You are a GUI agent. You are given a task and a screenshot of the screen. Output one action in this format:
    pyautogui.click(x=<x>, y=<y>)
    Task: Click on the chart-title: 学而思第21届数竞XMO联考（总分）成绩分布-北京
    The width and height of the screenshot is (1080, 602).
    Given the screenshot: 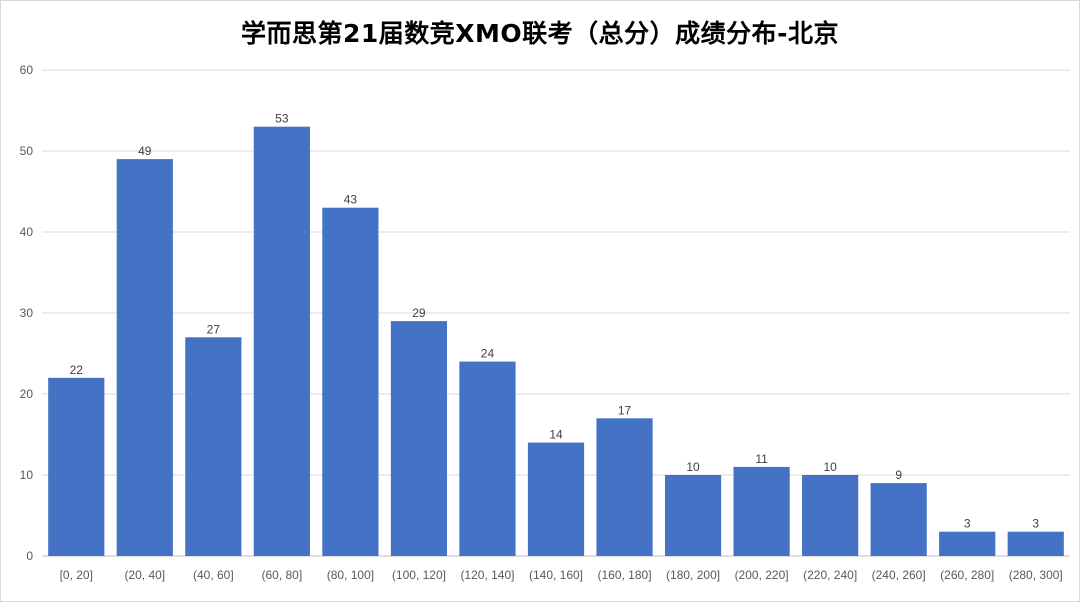 What is the action you would take?
    pyautogui.click(x=540, y=33)
    